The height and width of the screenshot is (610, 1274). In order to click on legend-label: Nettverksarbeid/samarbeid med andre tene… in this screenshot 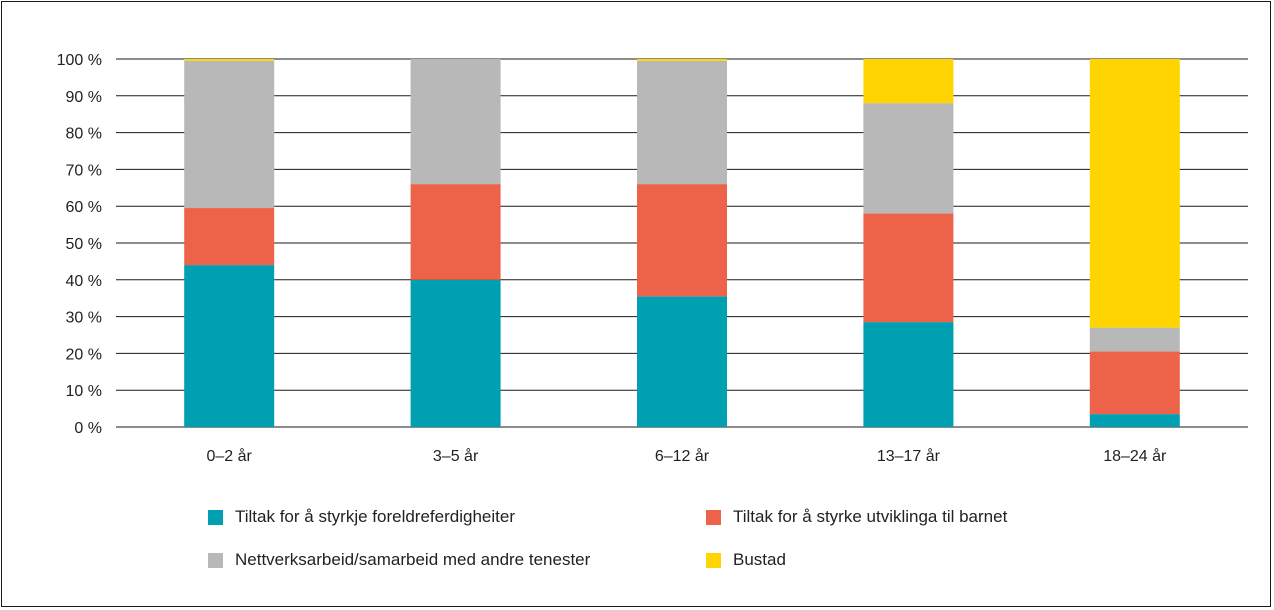, I will do `click(413, 559)`.